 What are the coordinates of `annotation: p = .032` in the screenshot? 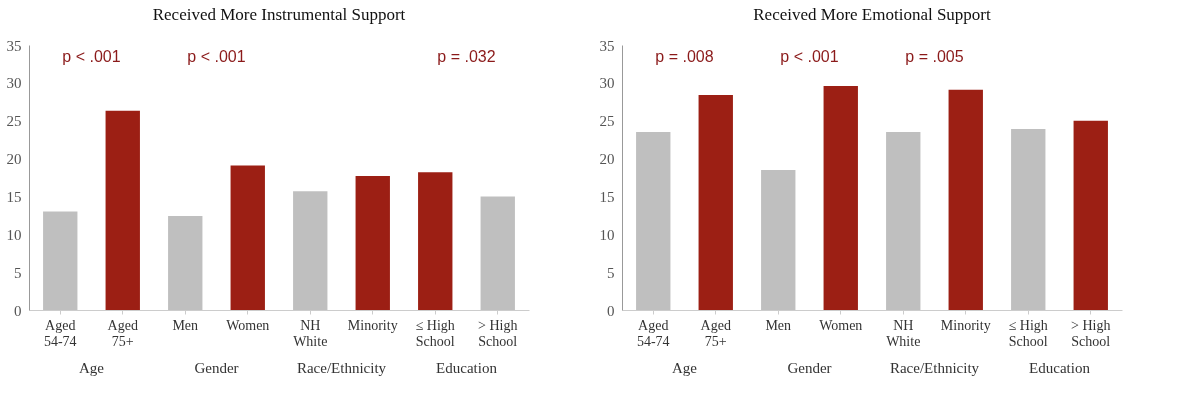 It's located at (466, 56).